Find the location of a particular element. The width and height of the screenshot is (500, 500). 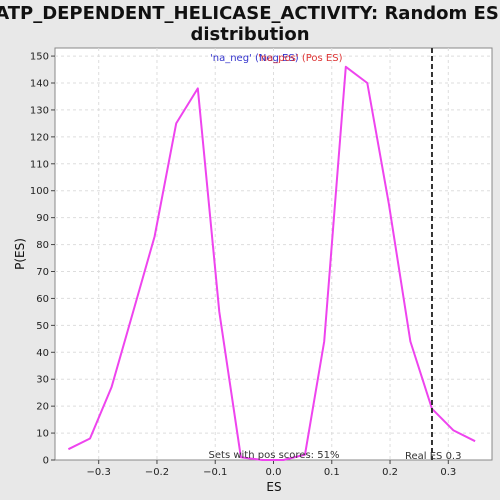

pos-score-annotation: Sets with pos scores: 51% is located at coordinates (274, 455).